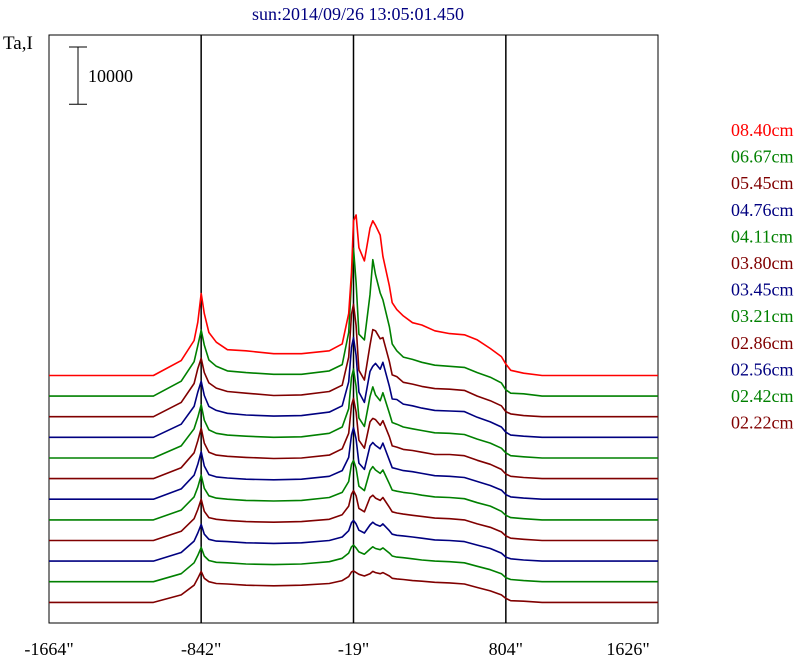 The image size is (807, 662). I want to click on x-tick-label: -1664", so click(48, 649).